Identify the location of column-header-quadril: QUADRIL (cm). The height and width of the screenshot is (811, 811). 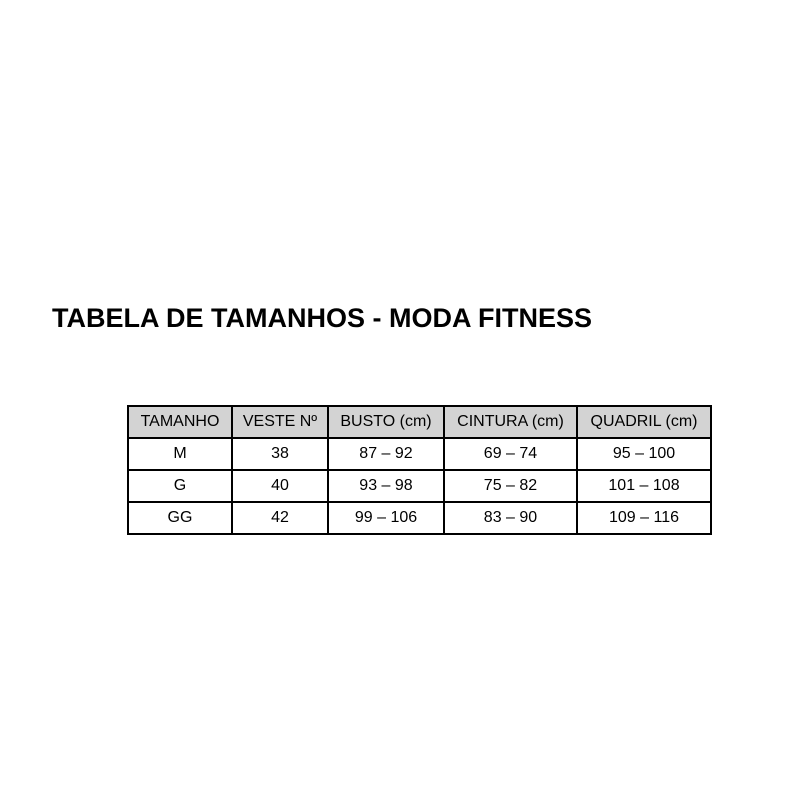
(644, 422).